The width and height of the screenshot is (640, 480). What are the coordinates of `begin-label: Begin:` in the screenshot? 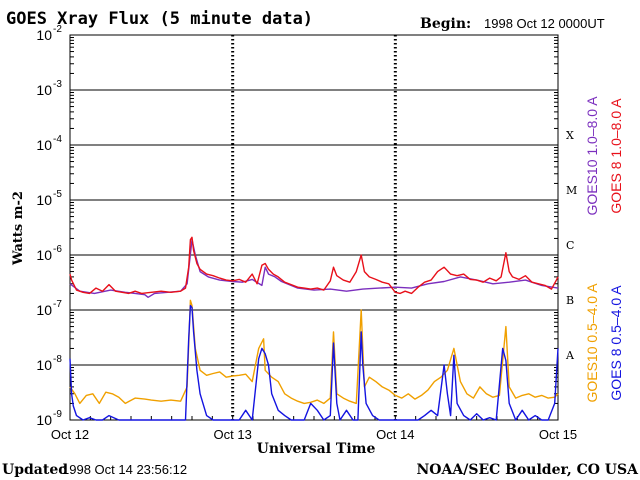 It's located at (445, 24).